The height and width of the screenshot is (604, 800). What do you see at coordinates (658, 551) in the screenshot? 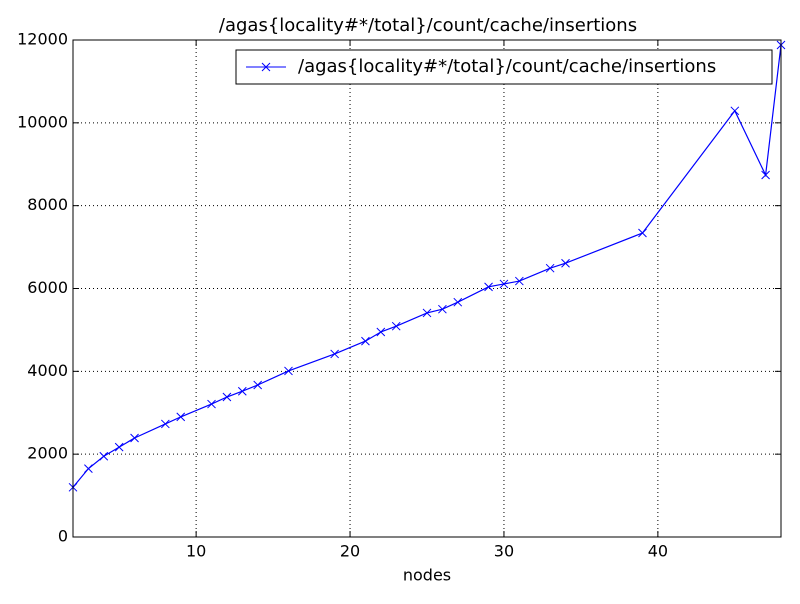
I see `x-tick-label: 40` at bounding box center [658, 551].